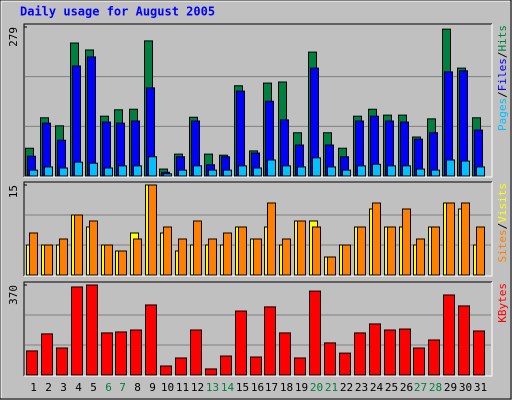 Image resolution: width=512 pixels, height=400 pixels. What do you see at coordinates (465, 387) in the screenshot?
I see `x-tick-label: 30` at bounding box center [465, 387].